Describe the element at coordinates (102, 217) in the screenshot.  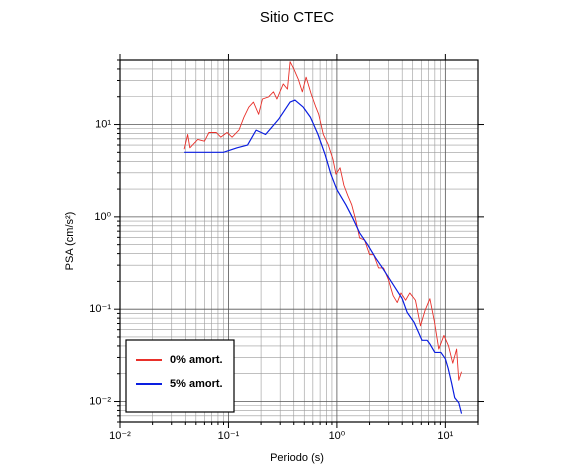
I see `y-tick-label: 10⁰` at that location.